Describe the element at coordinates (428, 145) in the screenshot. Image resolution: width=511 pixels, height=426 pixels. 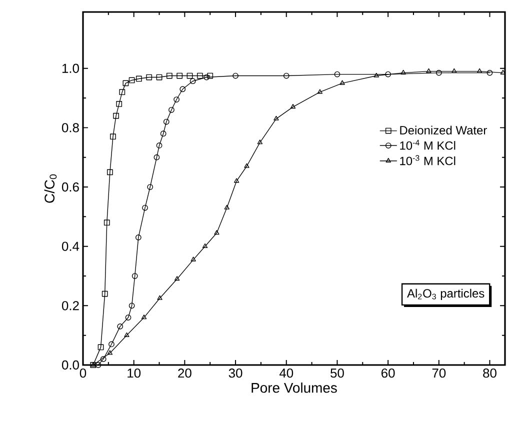
I see `legend-label: 10$^{-4}$ M KCl` at that location.